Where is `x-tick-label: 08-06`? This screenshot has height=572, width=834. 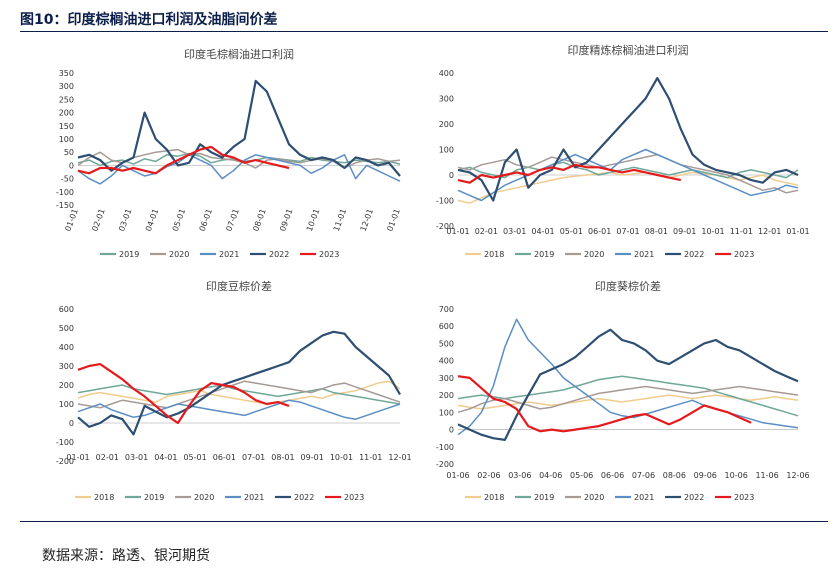 x-tick-label: 08-06 is located at coordinates (674, 475).